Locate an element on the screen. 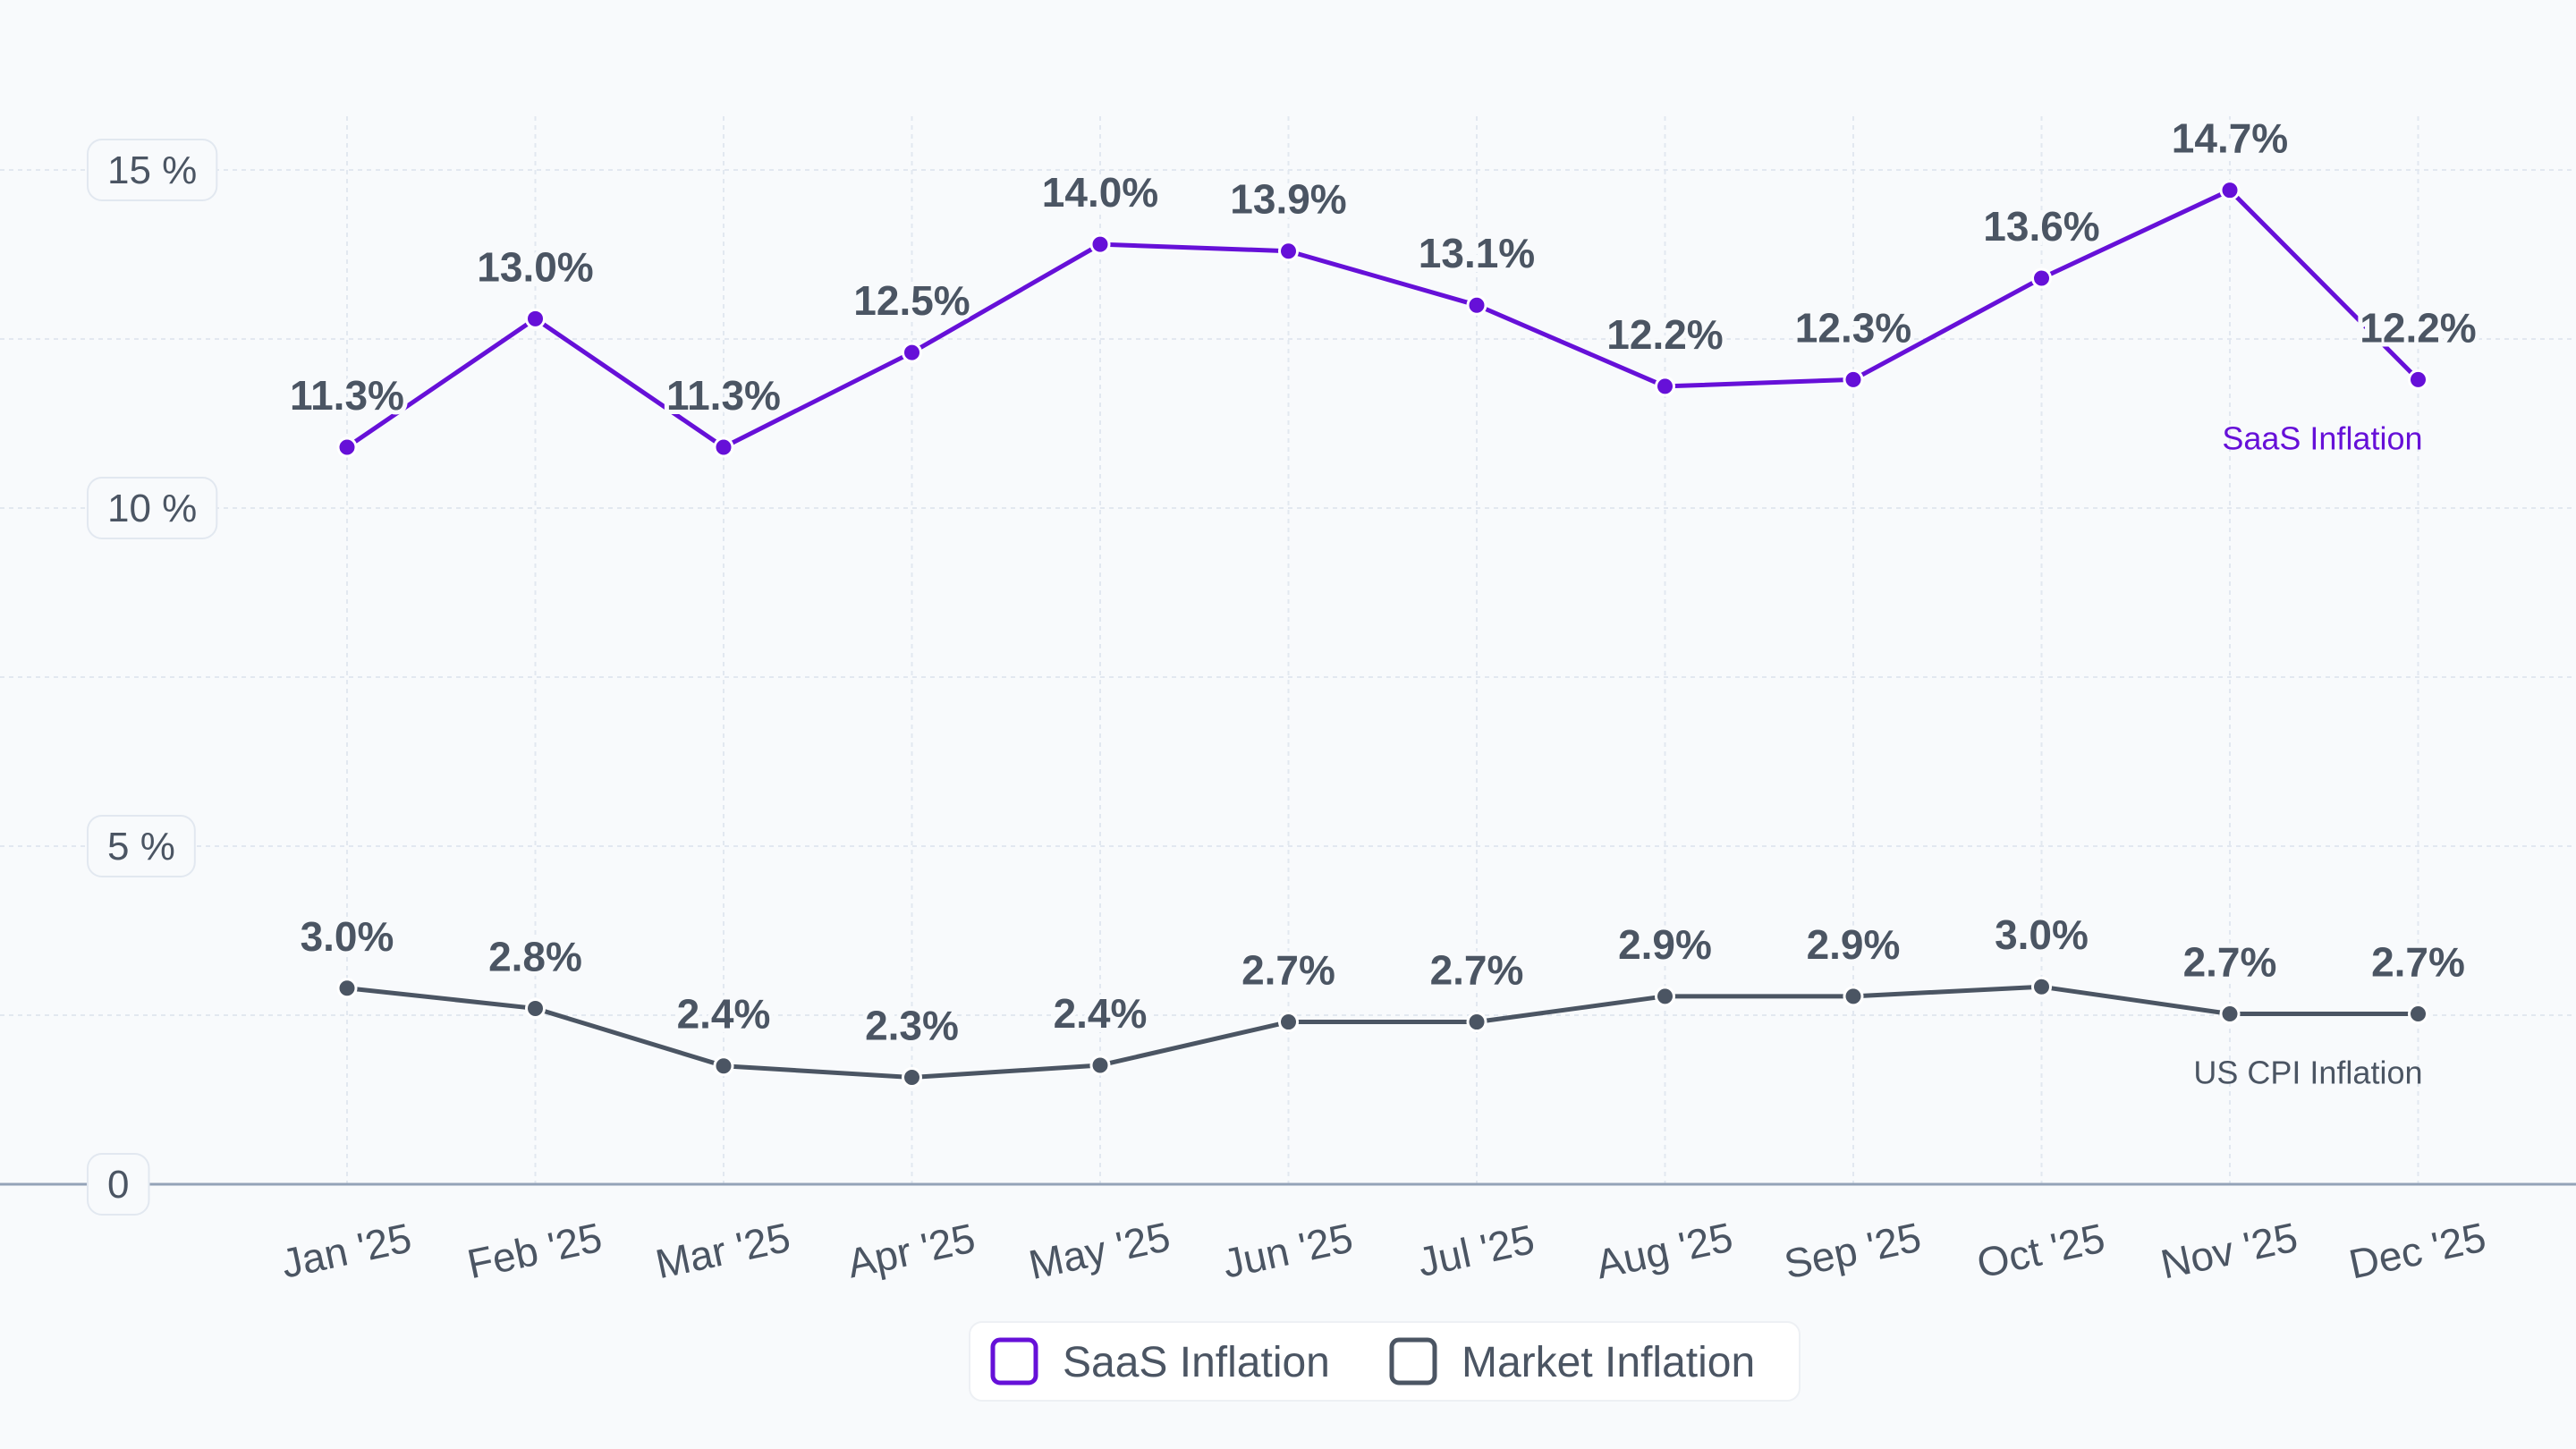  y-tick: 15 % is located at coordinates (152, 170).